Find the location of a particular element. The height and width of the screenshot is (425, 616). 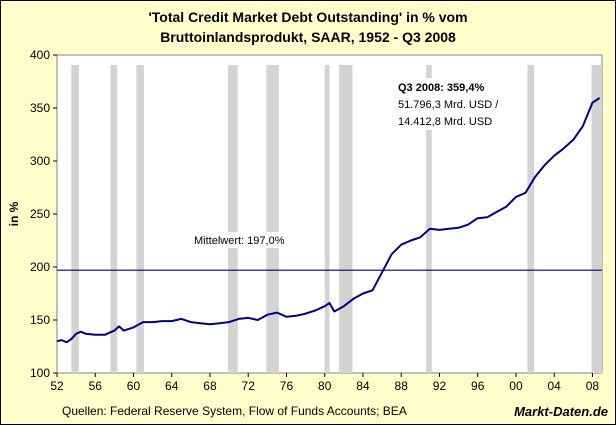

brand-logo: Markt-Daten.de is located at coordinates (561, 411).